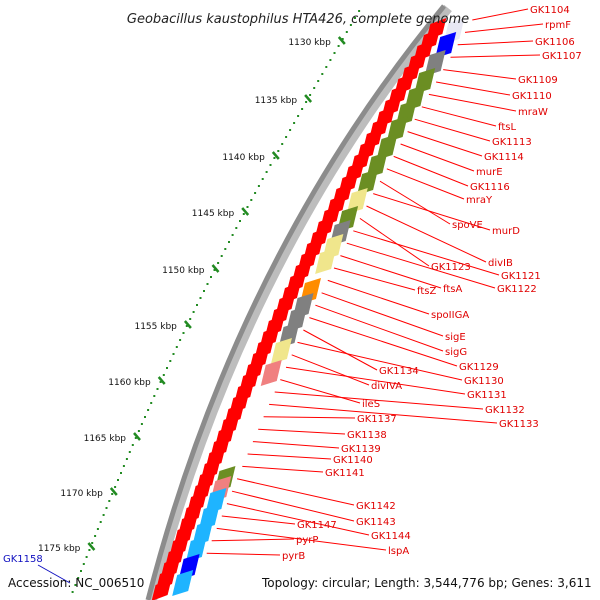 This screenshot has height=600, width=600. I want to click on ruler-label-1135-kbp: 1135 kbp, so click(276, 101).